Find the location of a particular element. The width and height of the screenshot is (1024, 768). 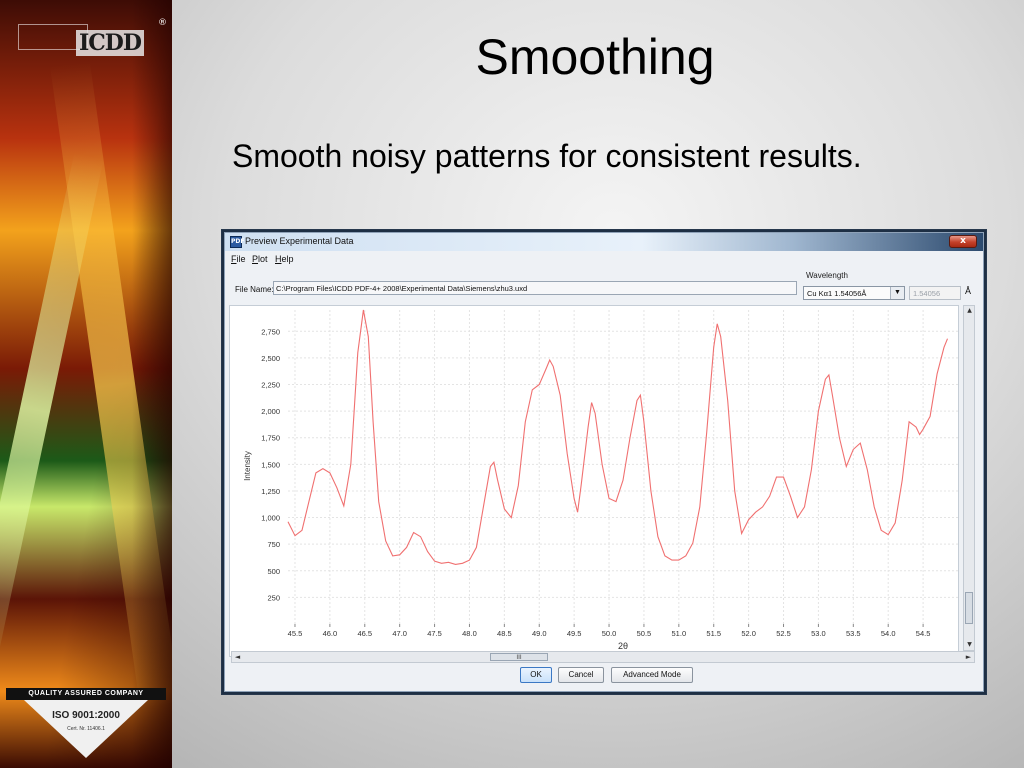

x-tick-label: 53.5 is located at coordinates (853, 633).